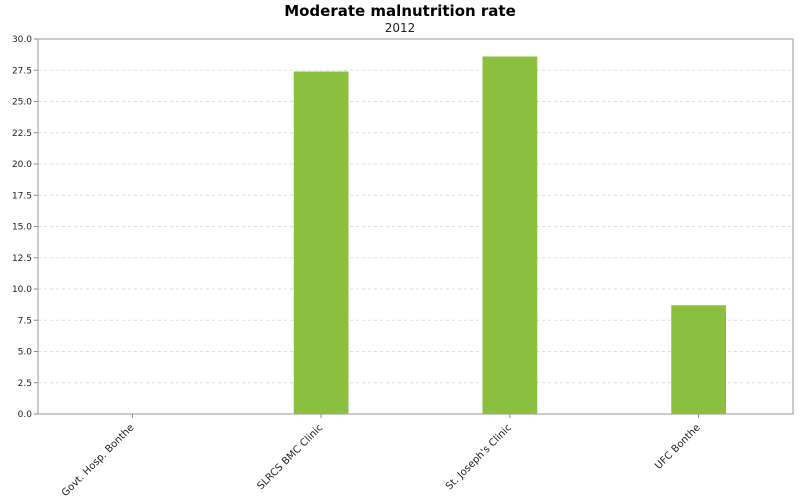 The image size is (800, 500). Describe the element at coordinates (25, 321) in the screenshot. I see `y-tick-label: 7.5` at that location.